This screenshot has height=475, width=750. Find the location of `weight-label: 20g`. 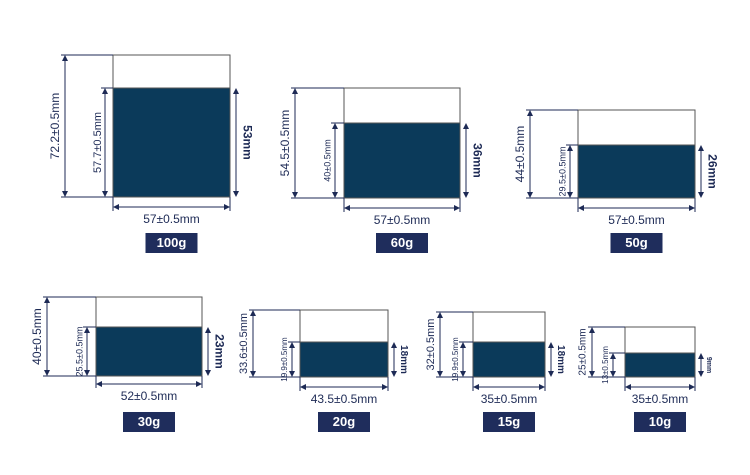

weight-label: 20g is located at coordinates (344, 421).